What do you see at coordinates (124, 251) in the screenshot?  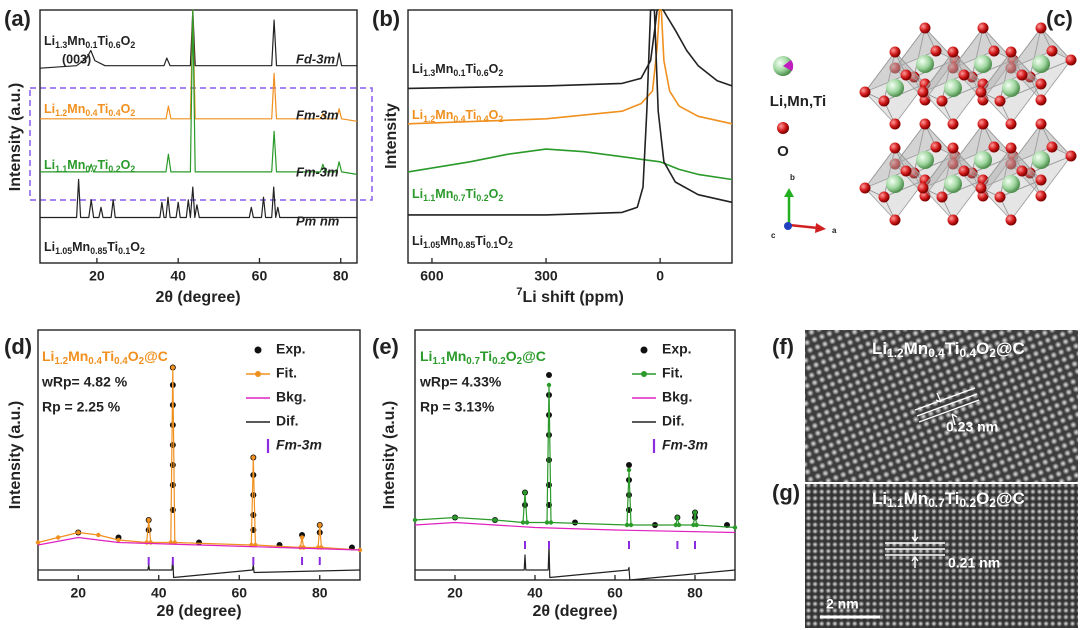 I see `text-part: 0.1` at bounding box center [124, 251].